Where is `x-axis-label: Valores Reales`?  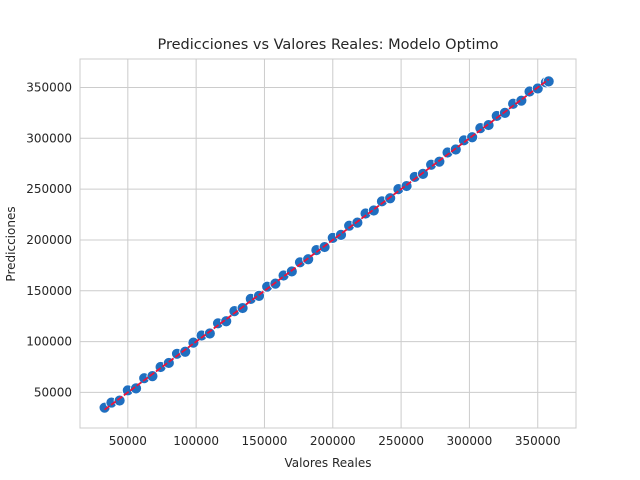 x-axis-label: Valores Reales is located at coordinates (328, 463).